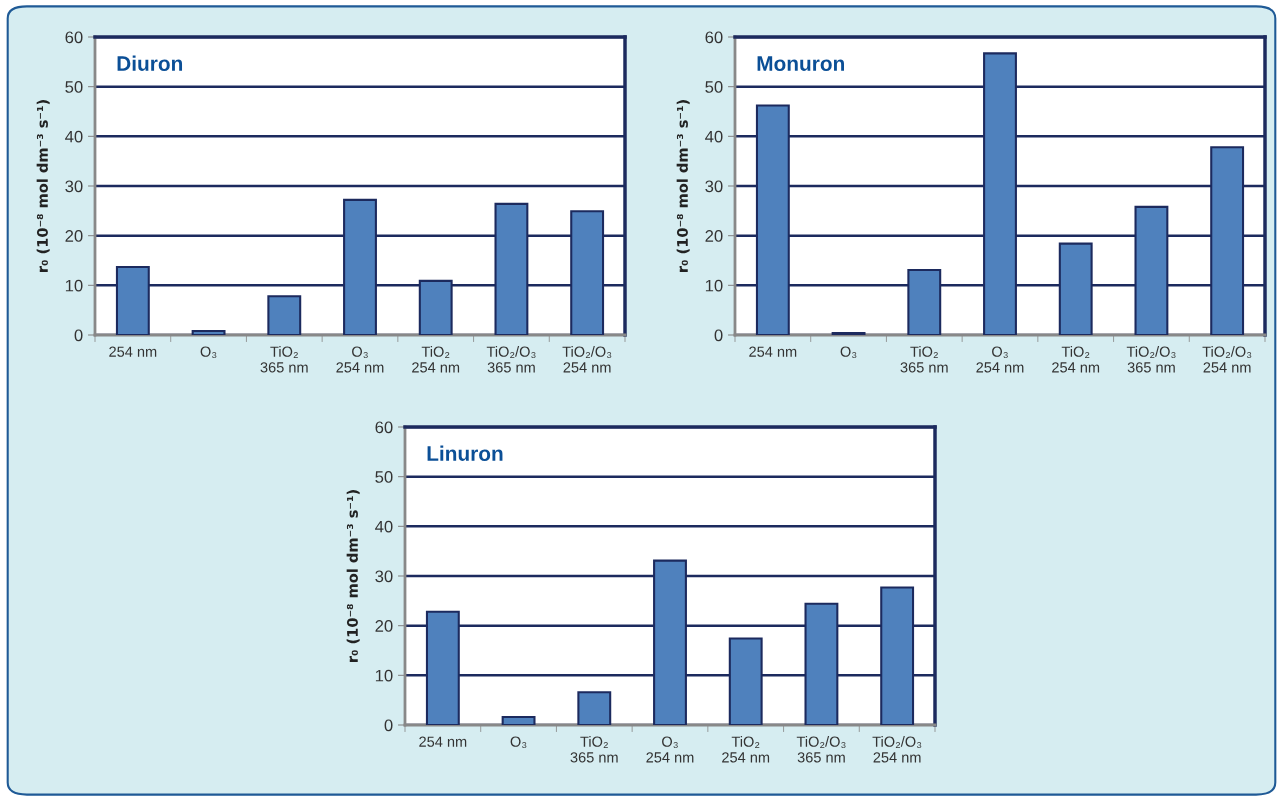 Image resolution: width=1283 pixels, height=801 pixels. I want to click on text: Linuron, so click(465, 453).